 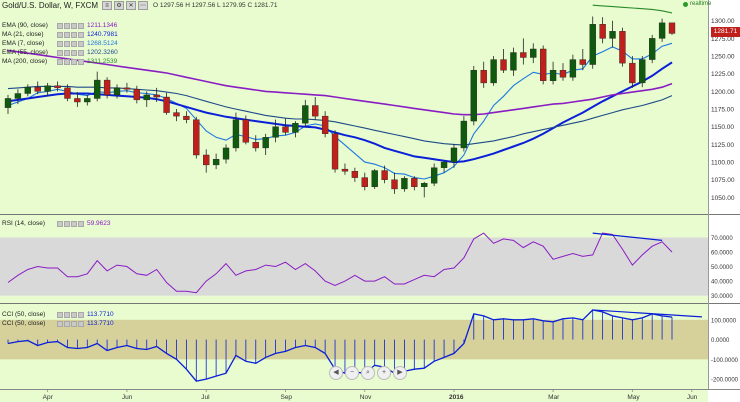 What do you see at coordinates (701, 4) in the screenshot?
I see `realtime-label: realtime` at bounding box center [701, 4].